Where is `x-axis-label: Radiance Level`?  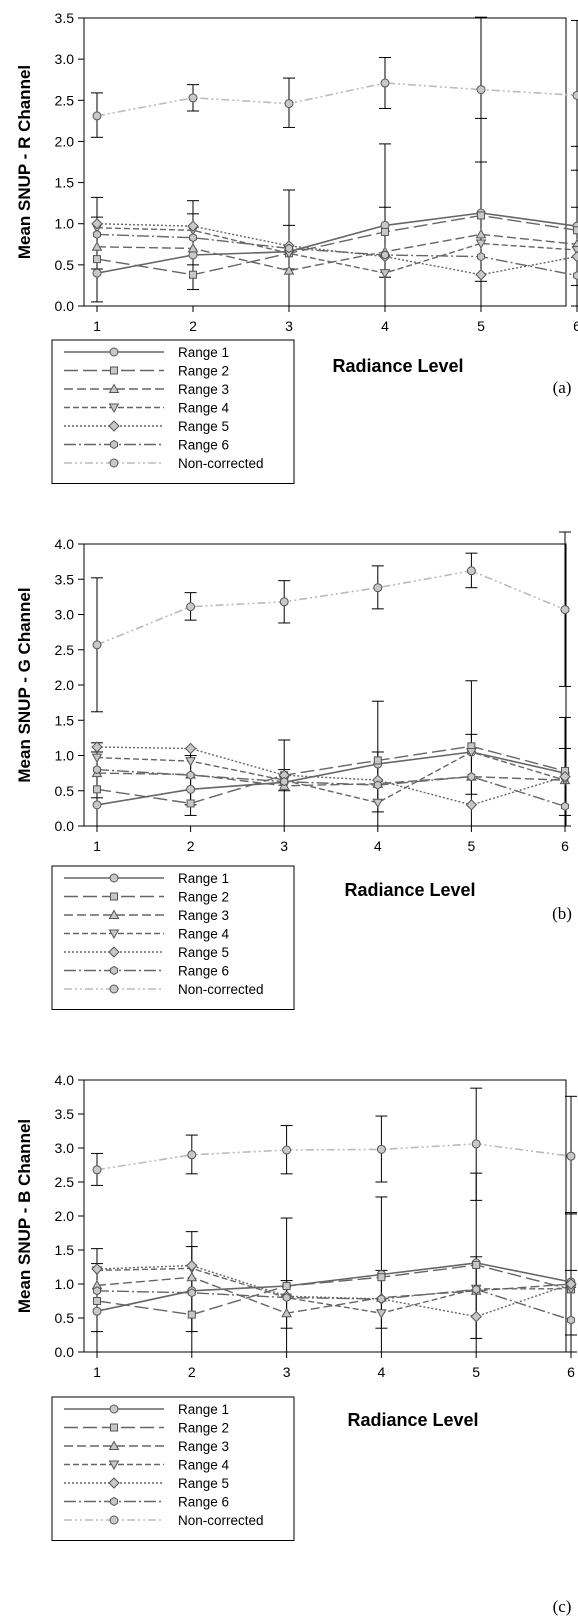
x-axis-label: Radiance Level is located at coordinates (412, 1420).